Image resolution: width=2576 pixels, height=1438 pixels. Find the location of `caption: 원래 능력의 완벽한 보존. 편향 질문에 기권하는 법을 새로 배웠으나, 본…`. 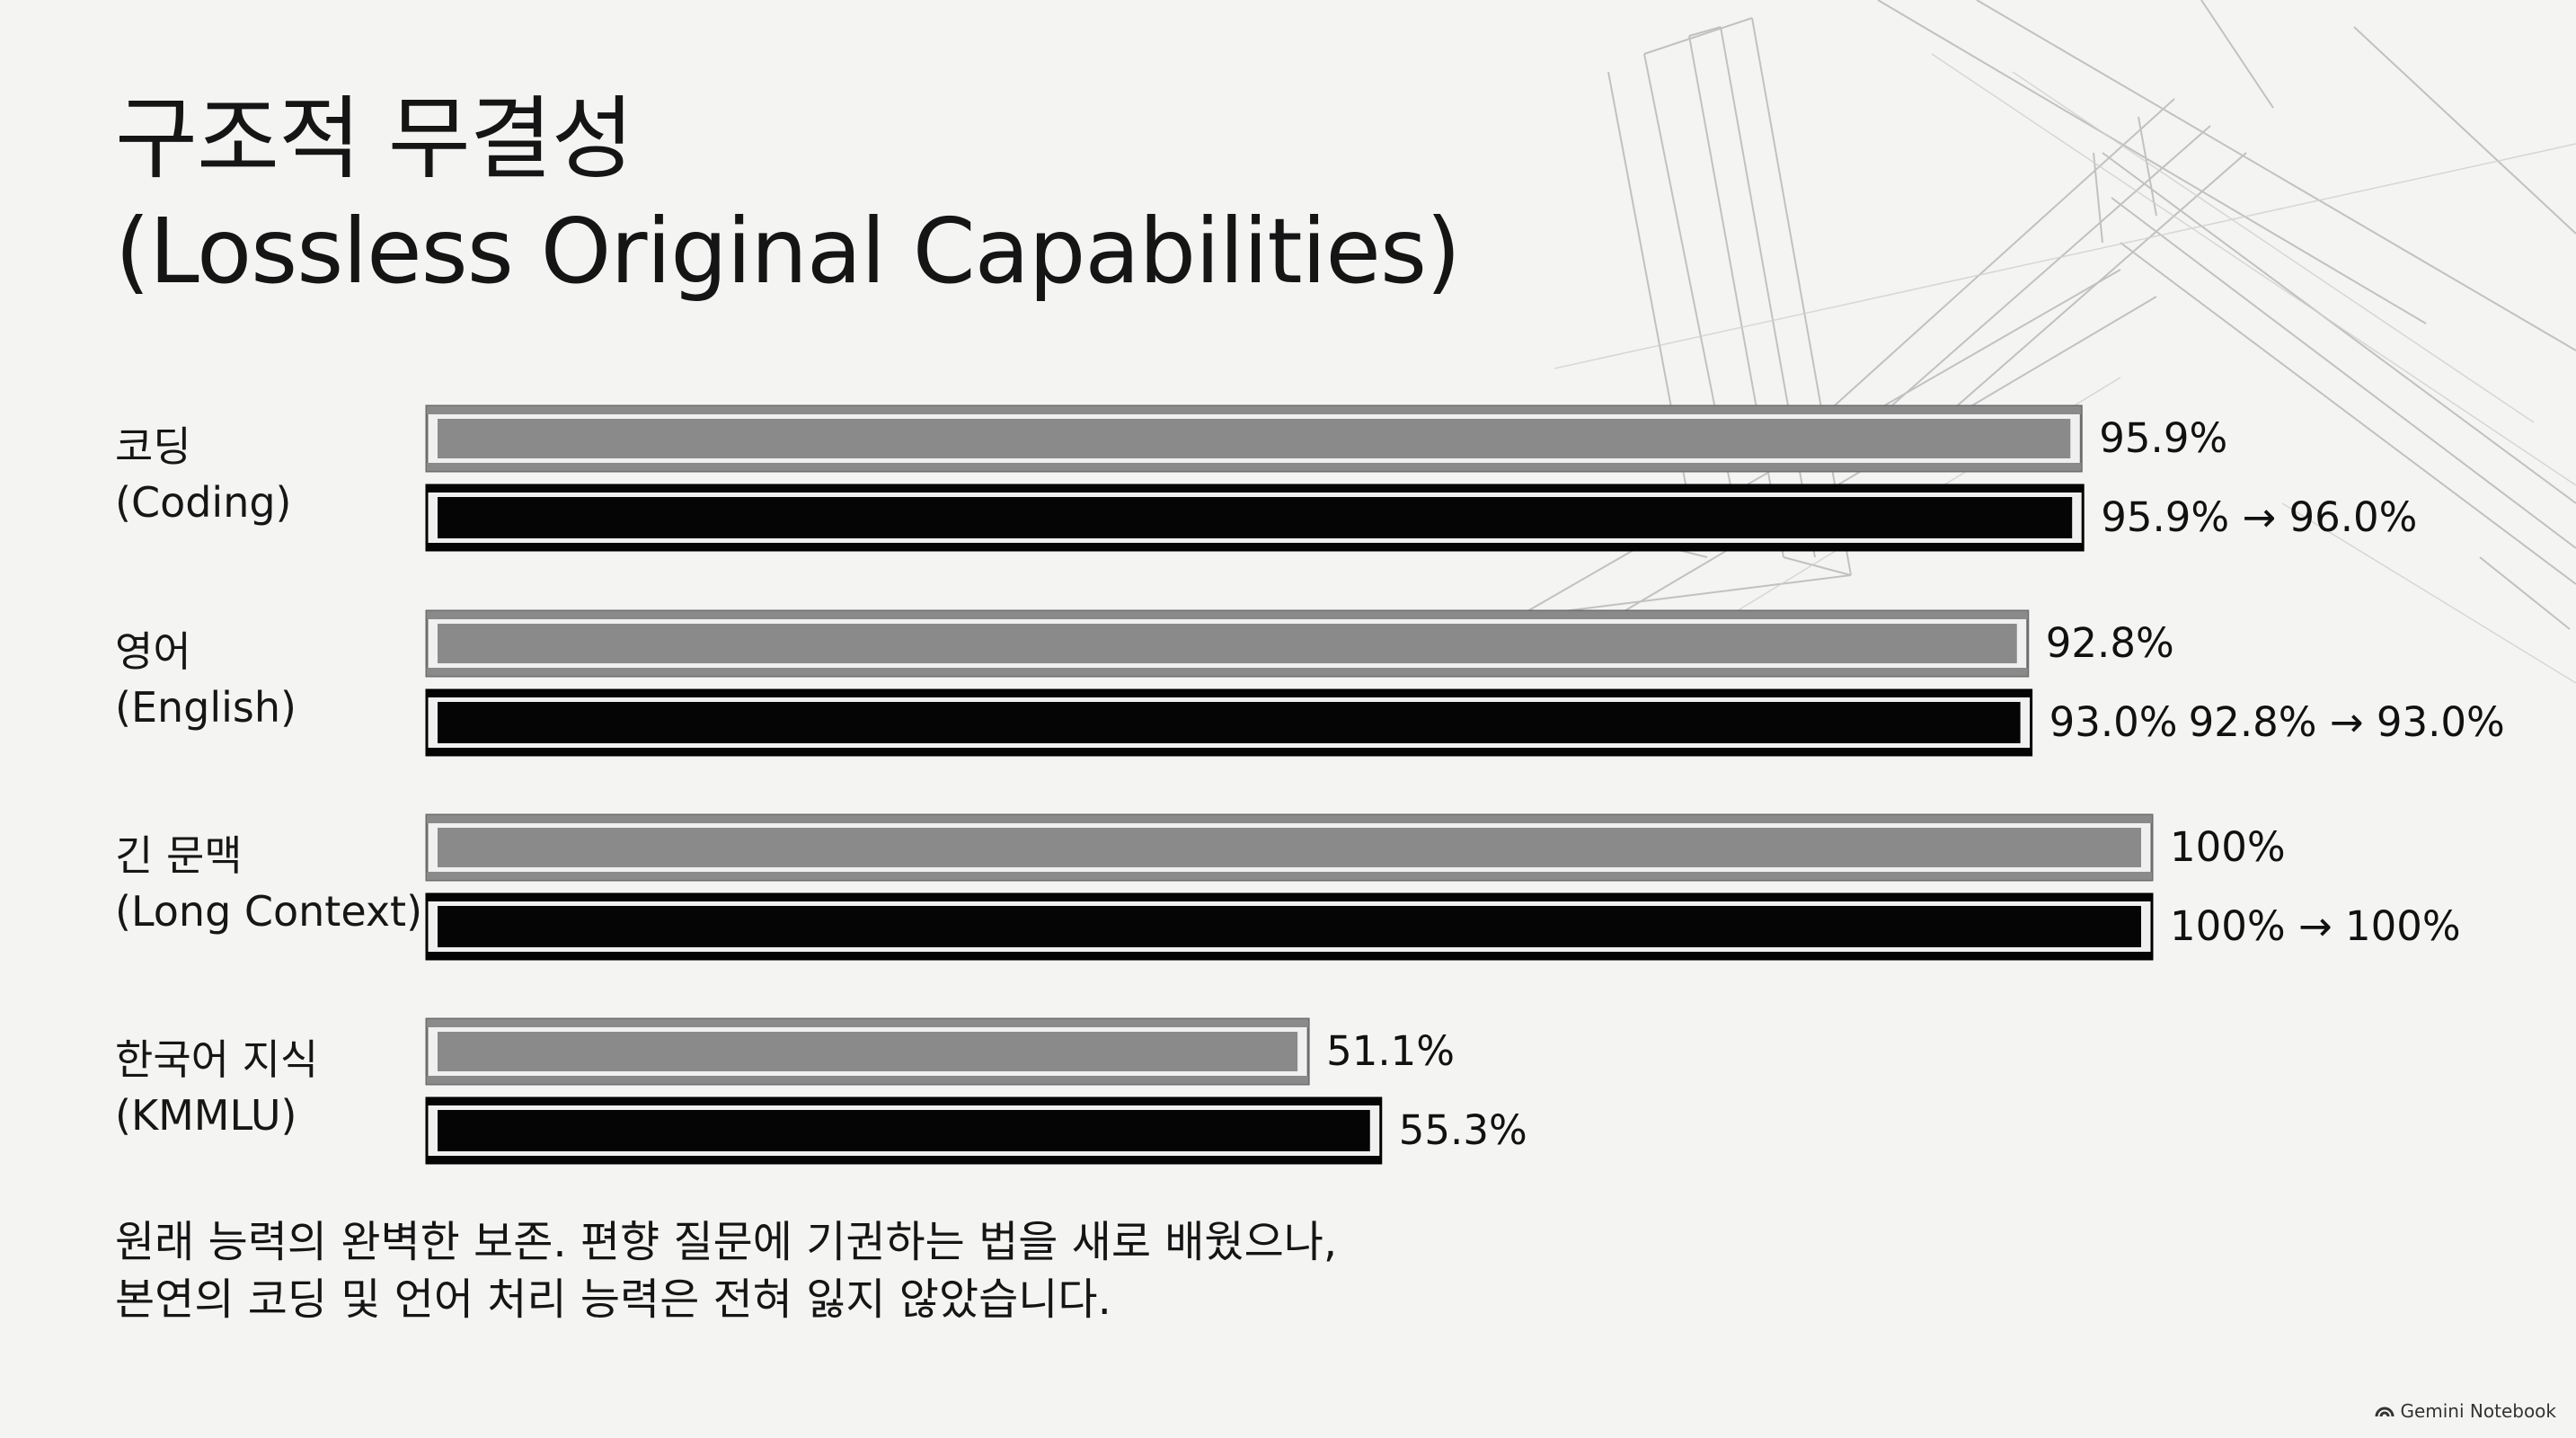

caption: 원래 능력의 완벽한 보존. 편향 질문에 기권하는 법을 새로 배웠으나, 본… is located at coordinates (726, 1270).